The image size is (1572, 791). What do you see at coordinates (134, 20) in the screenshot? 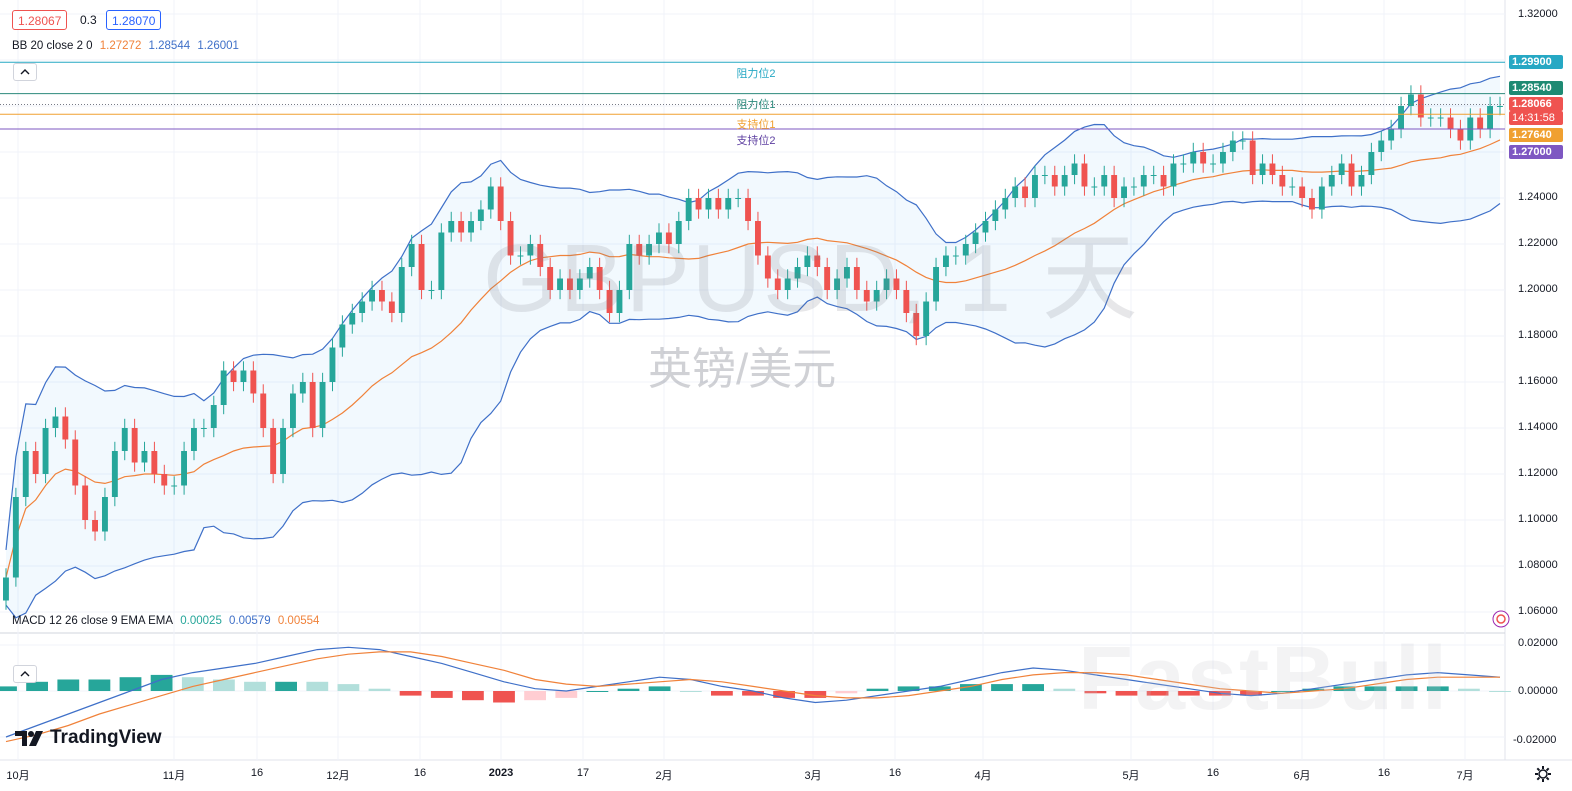
I see `ask-price-box: 1.28070` at bounding box center [134, 20].